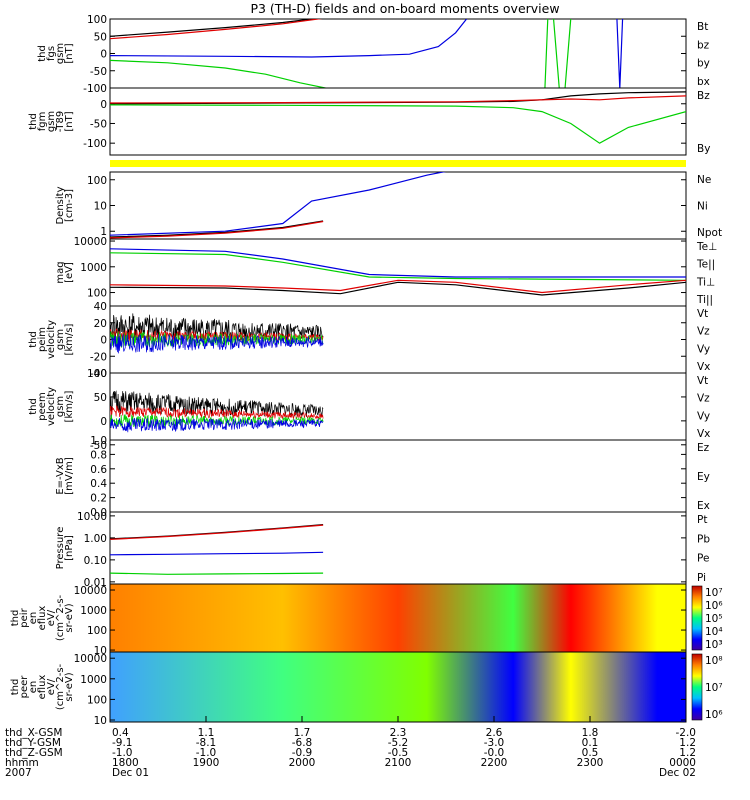  I want to click on series-line-Vz, so click(217, 412).